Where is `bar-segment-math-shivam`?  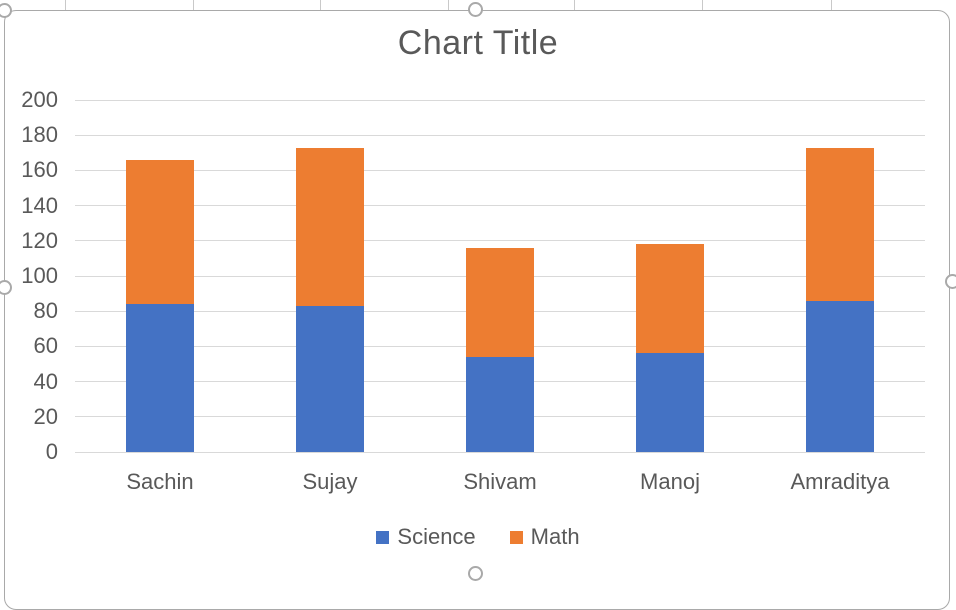 bar-segment-math-shivam is located at coordinates (500, 302).